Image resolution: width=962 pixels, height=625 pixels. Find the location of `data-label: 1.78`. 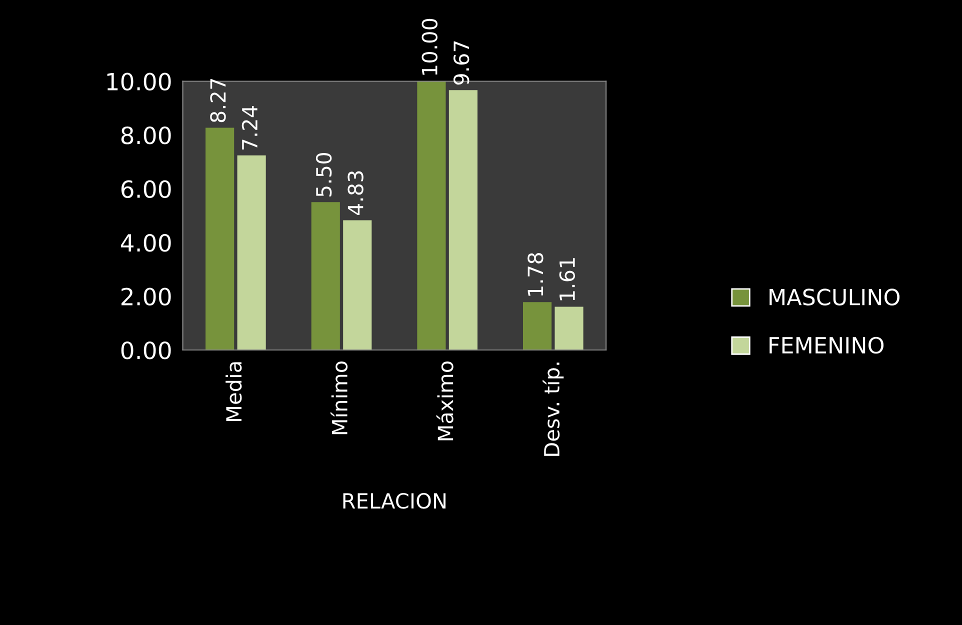

data-label: 1.78 is located at coordinates (536, 274).